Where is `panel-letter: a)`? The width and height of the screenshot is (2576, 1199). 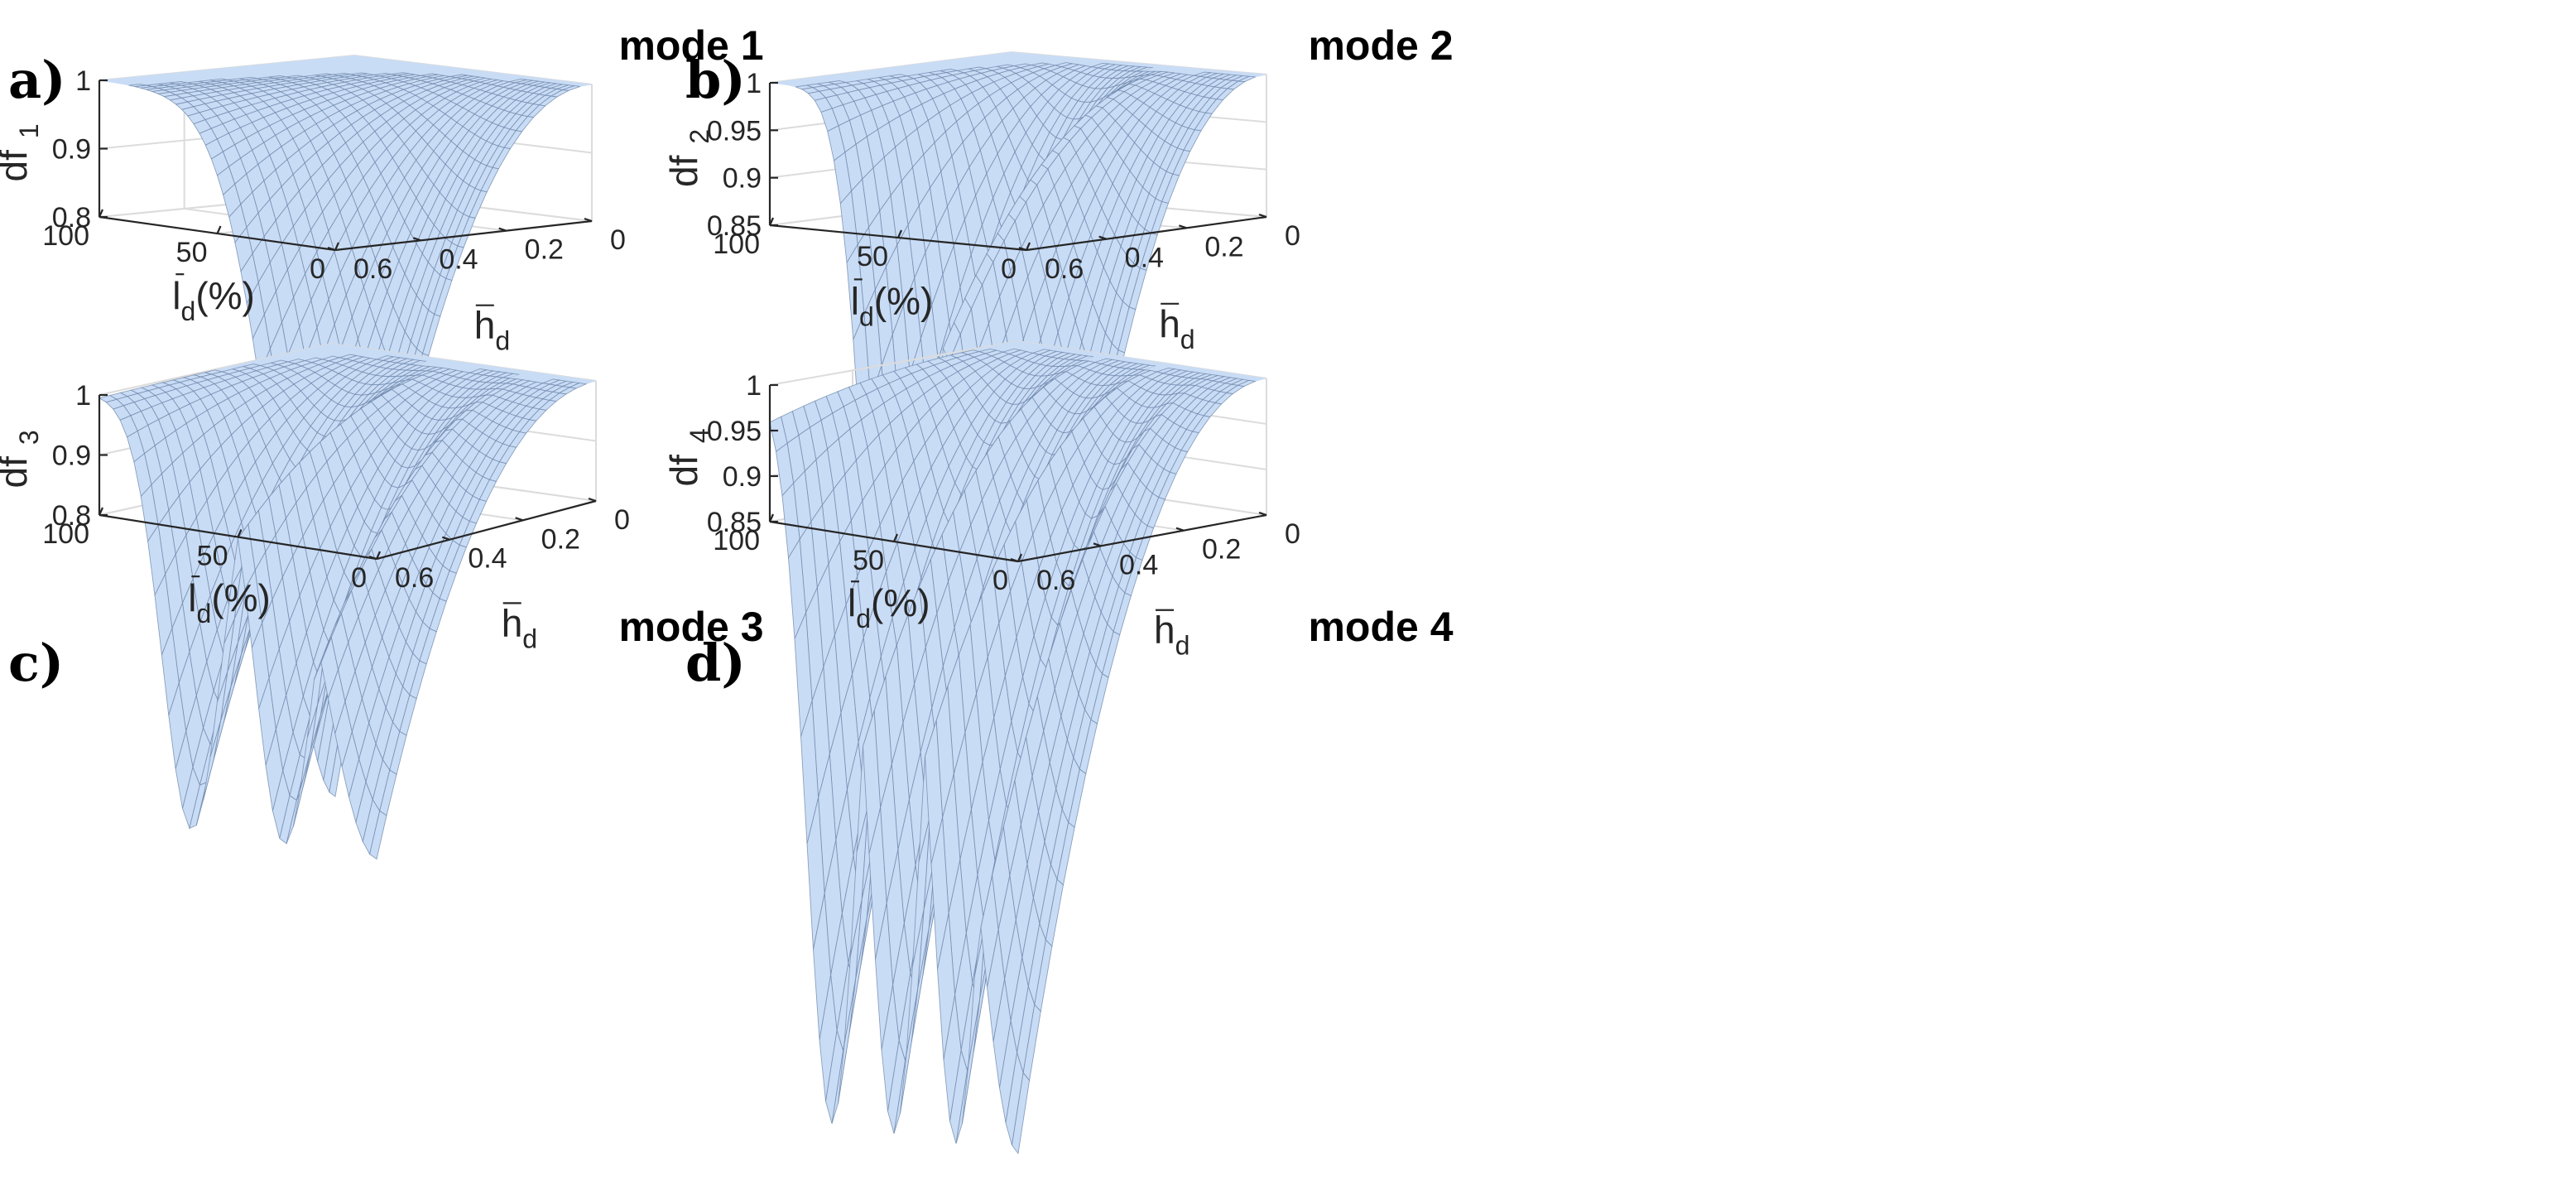
panel-letter: a) is located at coordinates (37, 80).